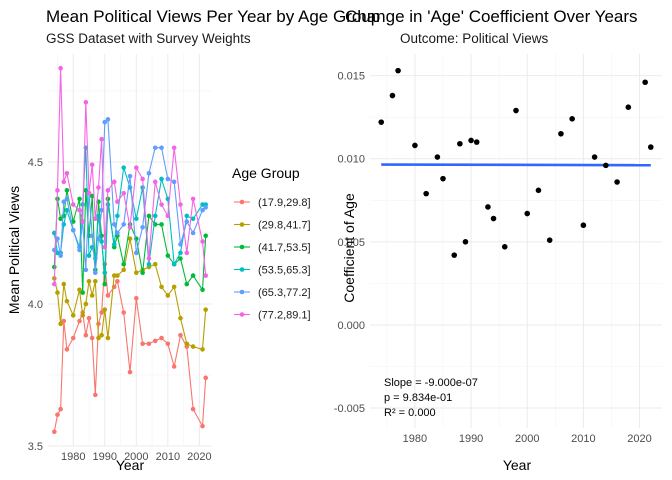 The width and height of the screenshot is (672, 480). Describe the element at coordinates (351, 326) in the screenshot. I see `right-y-tick-label: 0.000` at that location.